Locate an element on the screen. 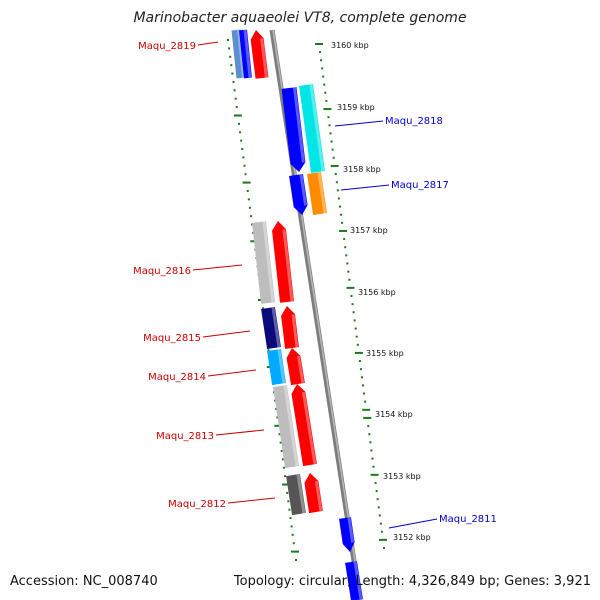 The width and height of the screenshot is (600, 600). gene-maqu-2815-track-shade is located at coordinates (276, 327).